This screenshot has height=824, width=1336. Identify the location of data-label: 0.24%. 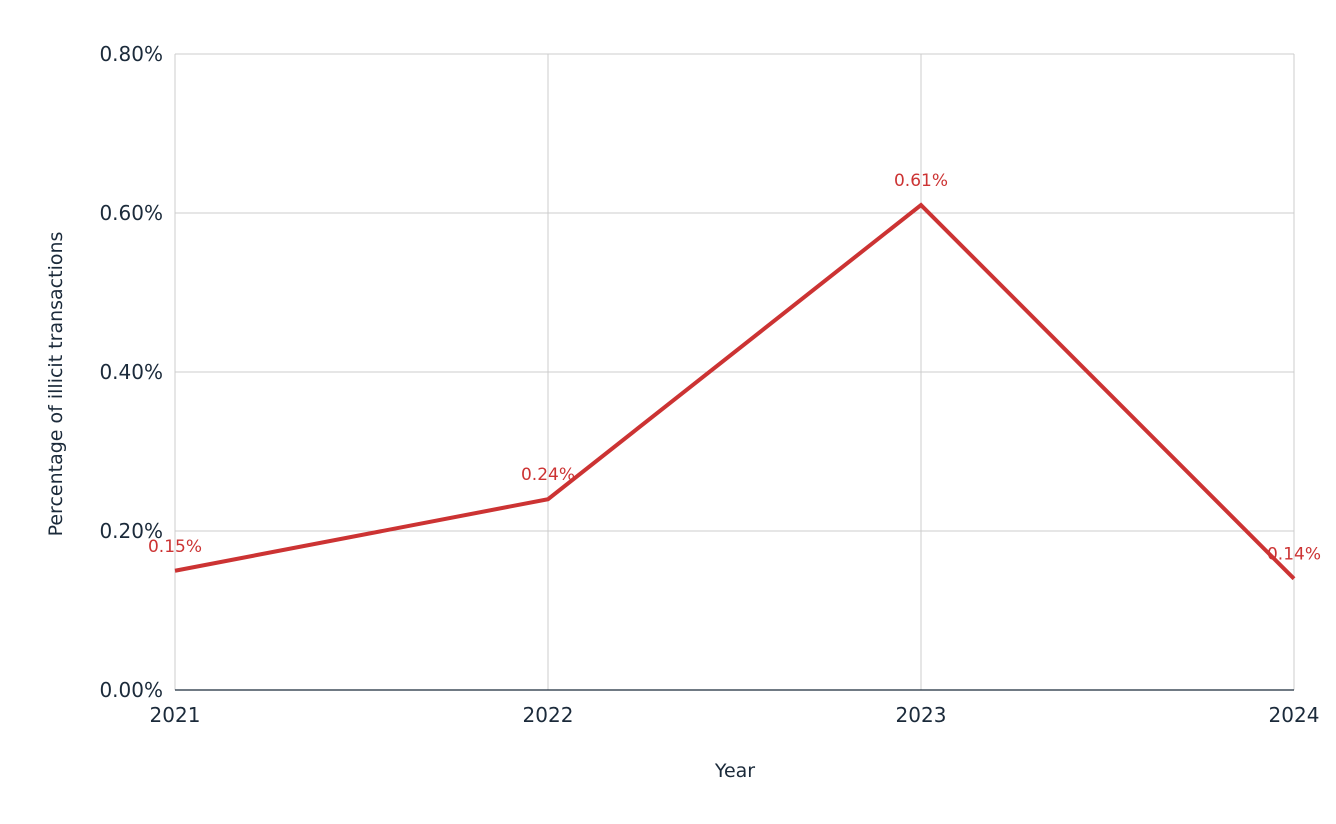
(548, 475).